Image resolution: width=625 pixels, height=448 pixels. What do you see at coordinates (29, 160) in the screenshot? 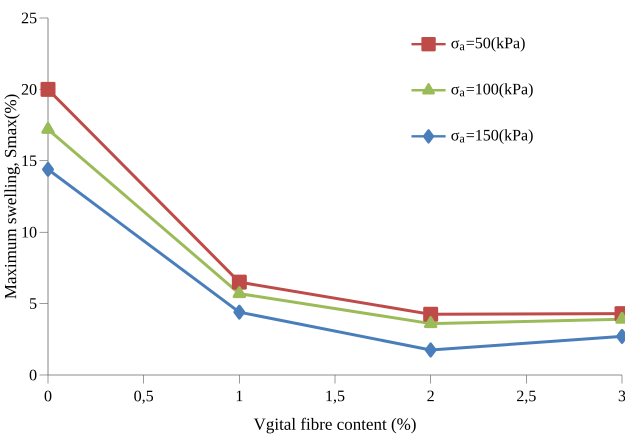
I see `y-tick-label: 15` at bounding box center [29, 160].